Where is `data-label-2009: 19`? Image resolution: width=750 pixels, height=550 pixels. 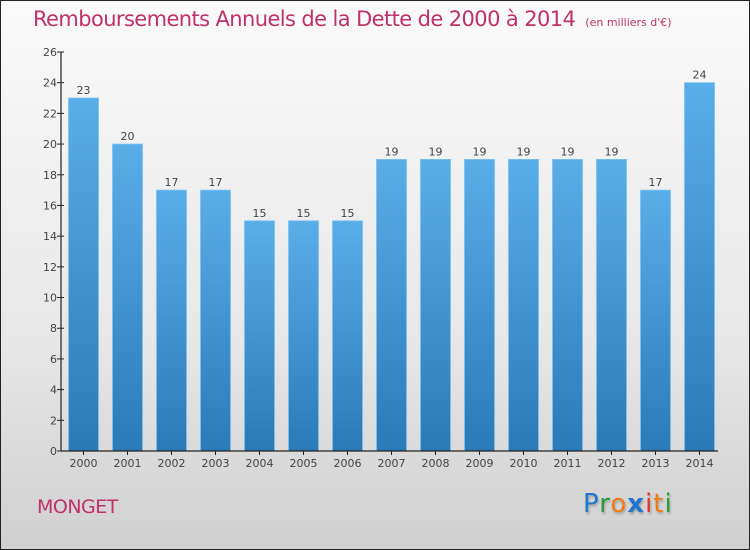 data-label-2009: 19 is located at coordinates (480, 151).